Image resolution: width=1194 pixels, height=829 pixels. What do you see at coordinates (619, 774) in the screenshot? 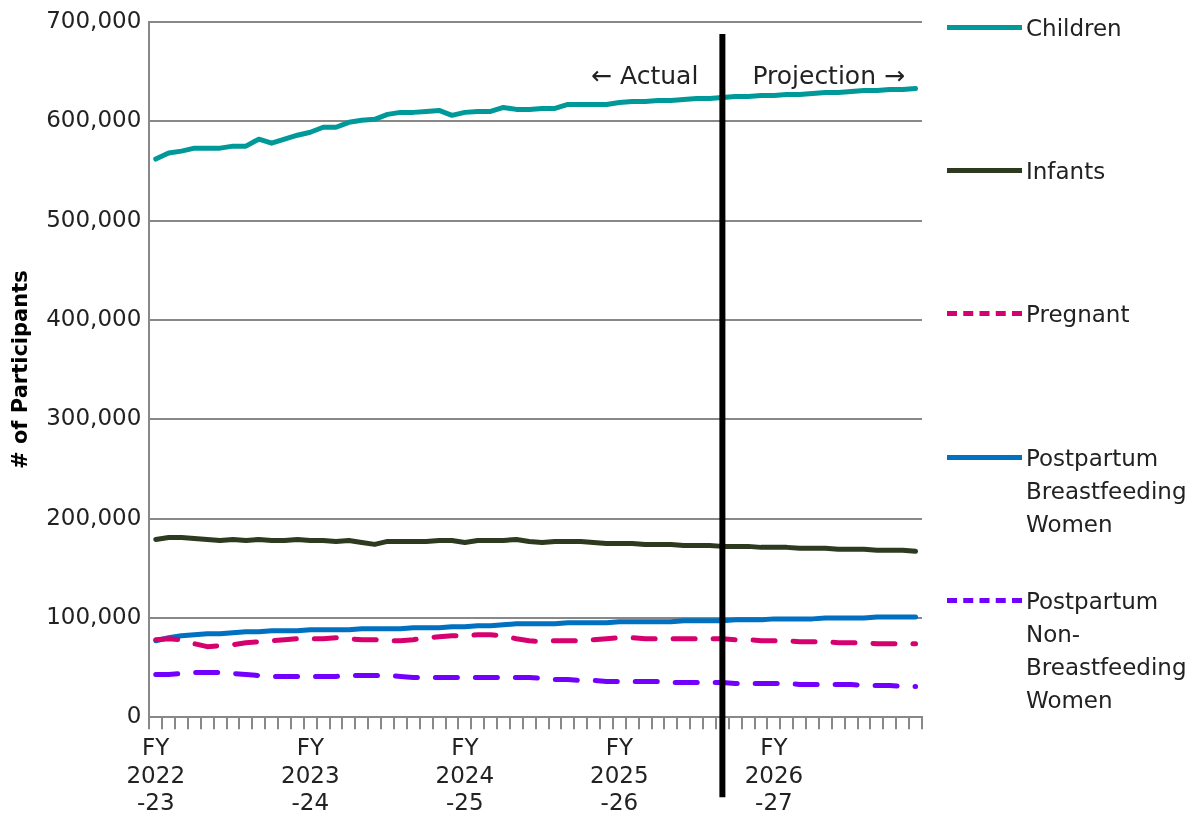
I see `x-tick-label: FY 2025-26` at bounding box center [619, 774].